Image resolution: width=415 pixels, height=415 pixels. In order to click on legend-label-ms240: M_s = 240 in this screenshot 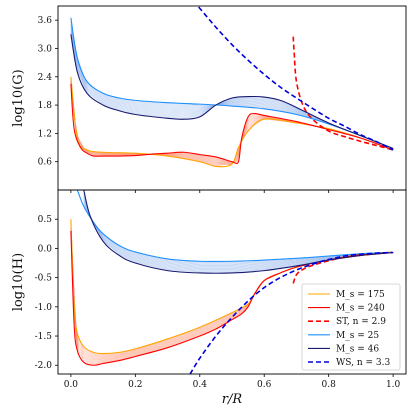, I will do `click(360, 309)`.